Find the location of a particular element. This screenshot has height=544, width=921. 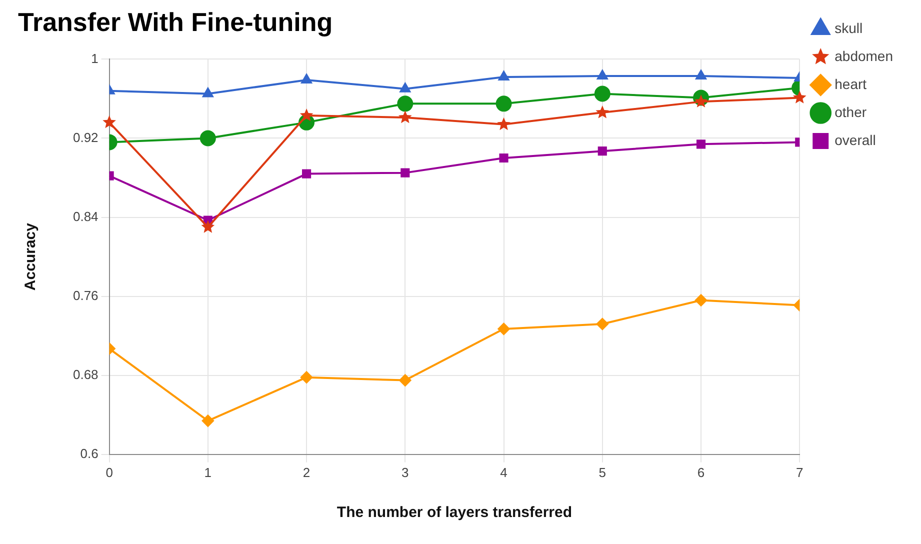

x-axis-title: The number of layers transferred is located at coordinates (454, 513).